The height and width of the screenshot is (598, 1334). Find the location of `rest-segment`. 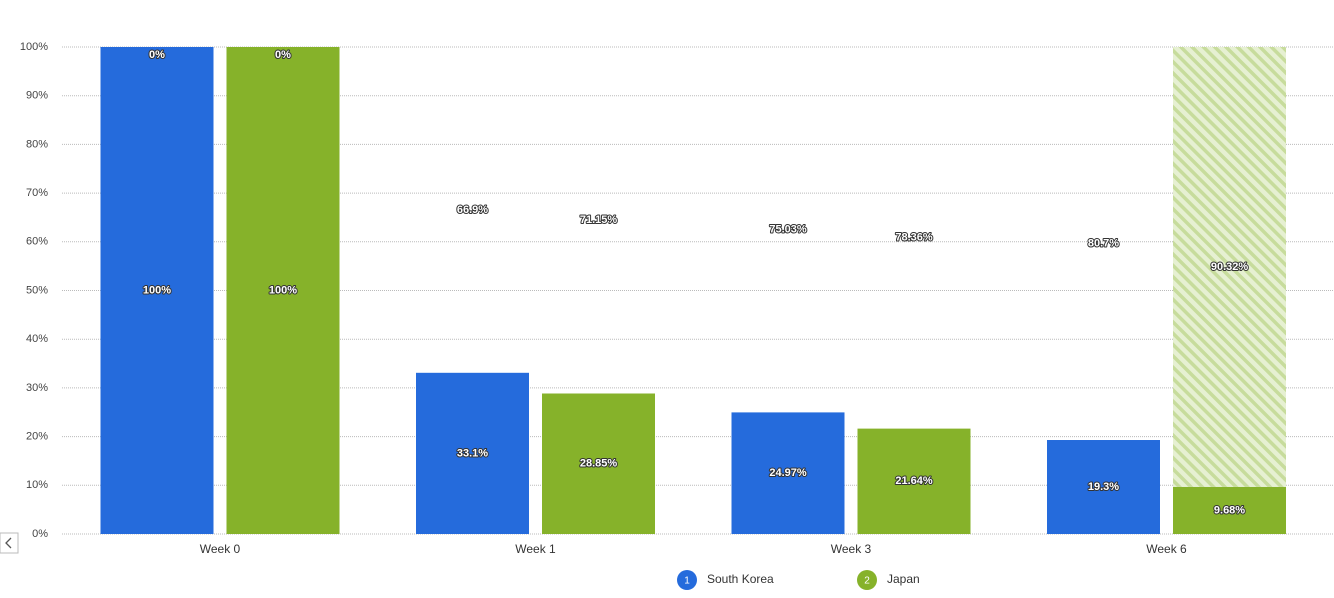

rest-segment is located at coordinates (1229, 267).